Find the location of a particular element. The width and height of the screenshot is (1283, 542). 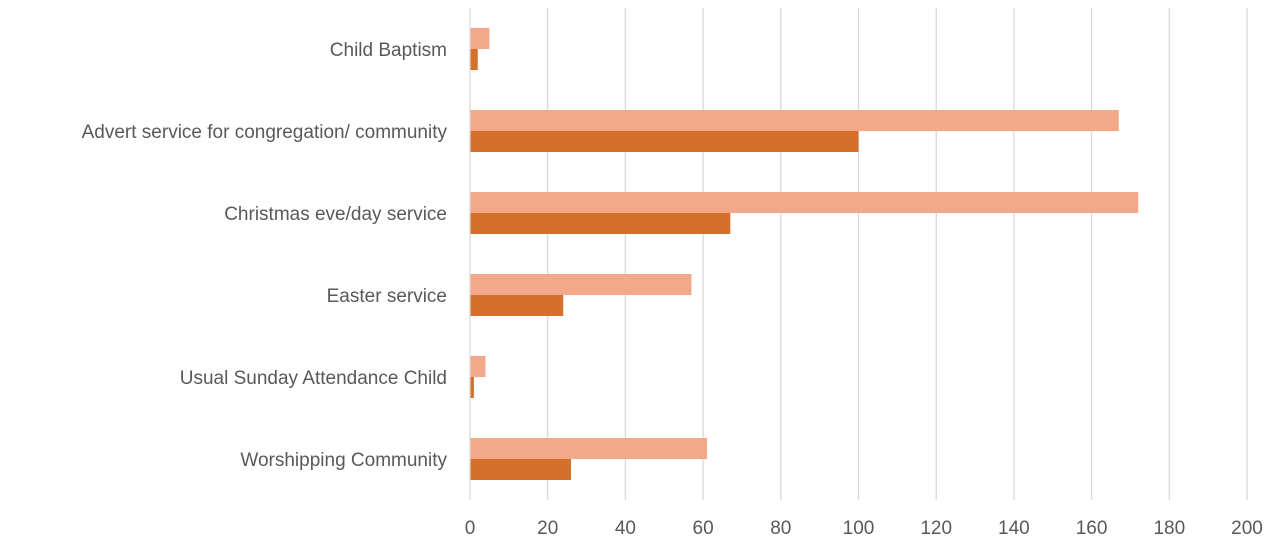

x-tick-label: 120 is located at coordinates (936, 528).